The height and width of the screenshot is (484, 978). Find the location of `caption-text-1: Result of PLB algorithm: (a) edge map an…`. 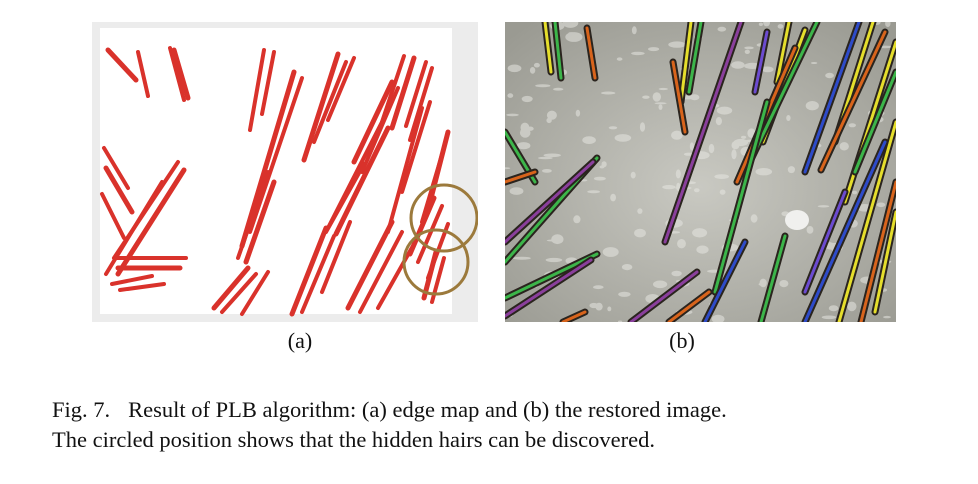

caption-text-1: Result of PLB algorithm: (a) edge map an… is located at coordinates (427, 409).